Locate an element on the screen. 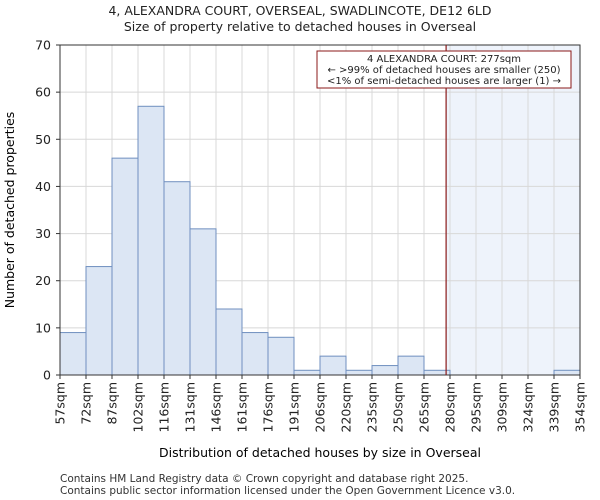 The height and width of the screenshot is (500, 600). x-tick-label: 161sqm is located at coordinates (242, 407).